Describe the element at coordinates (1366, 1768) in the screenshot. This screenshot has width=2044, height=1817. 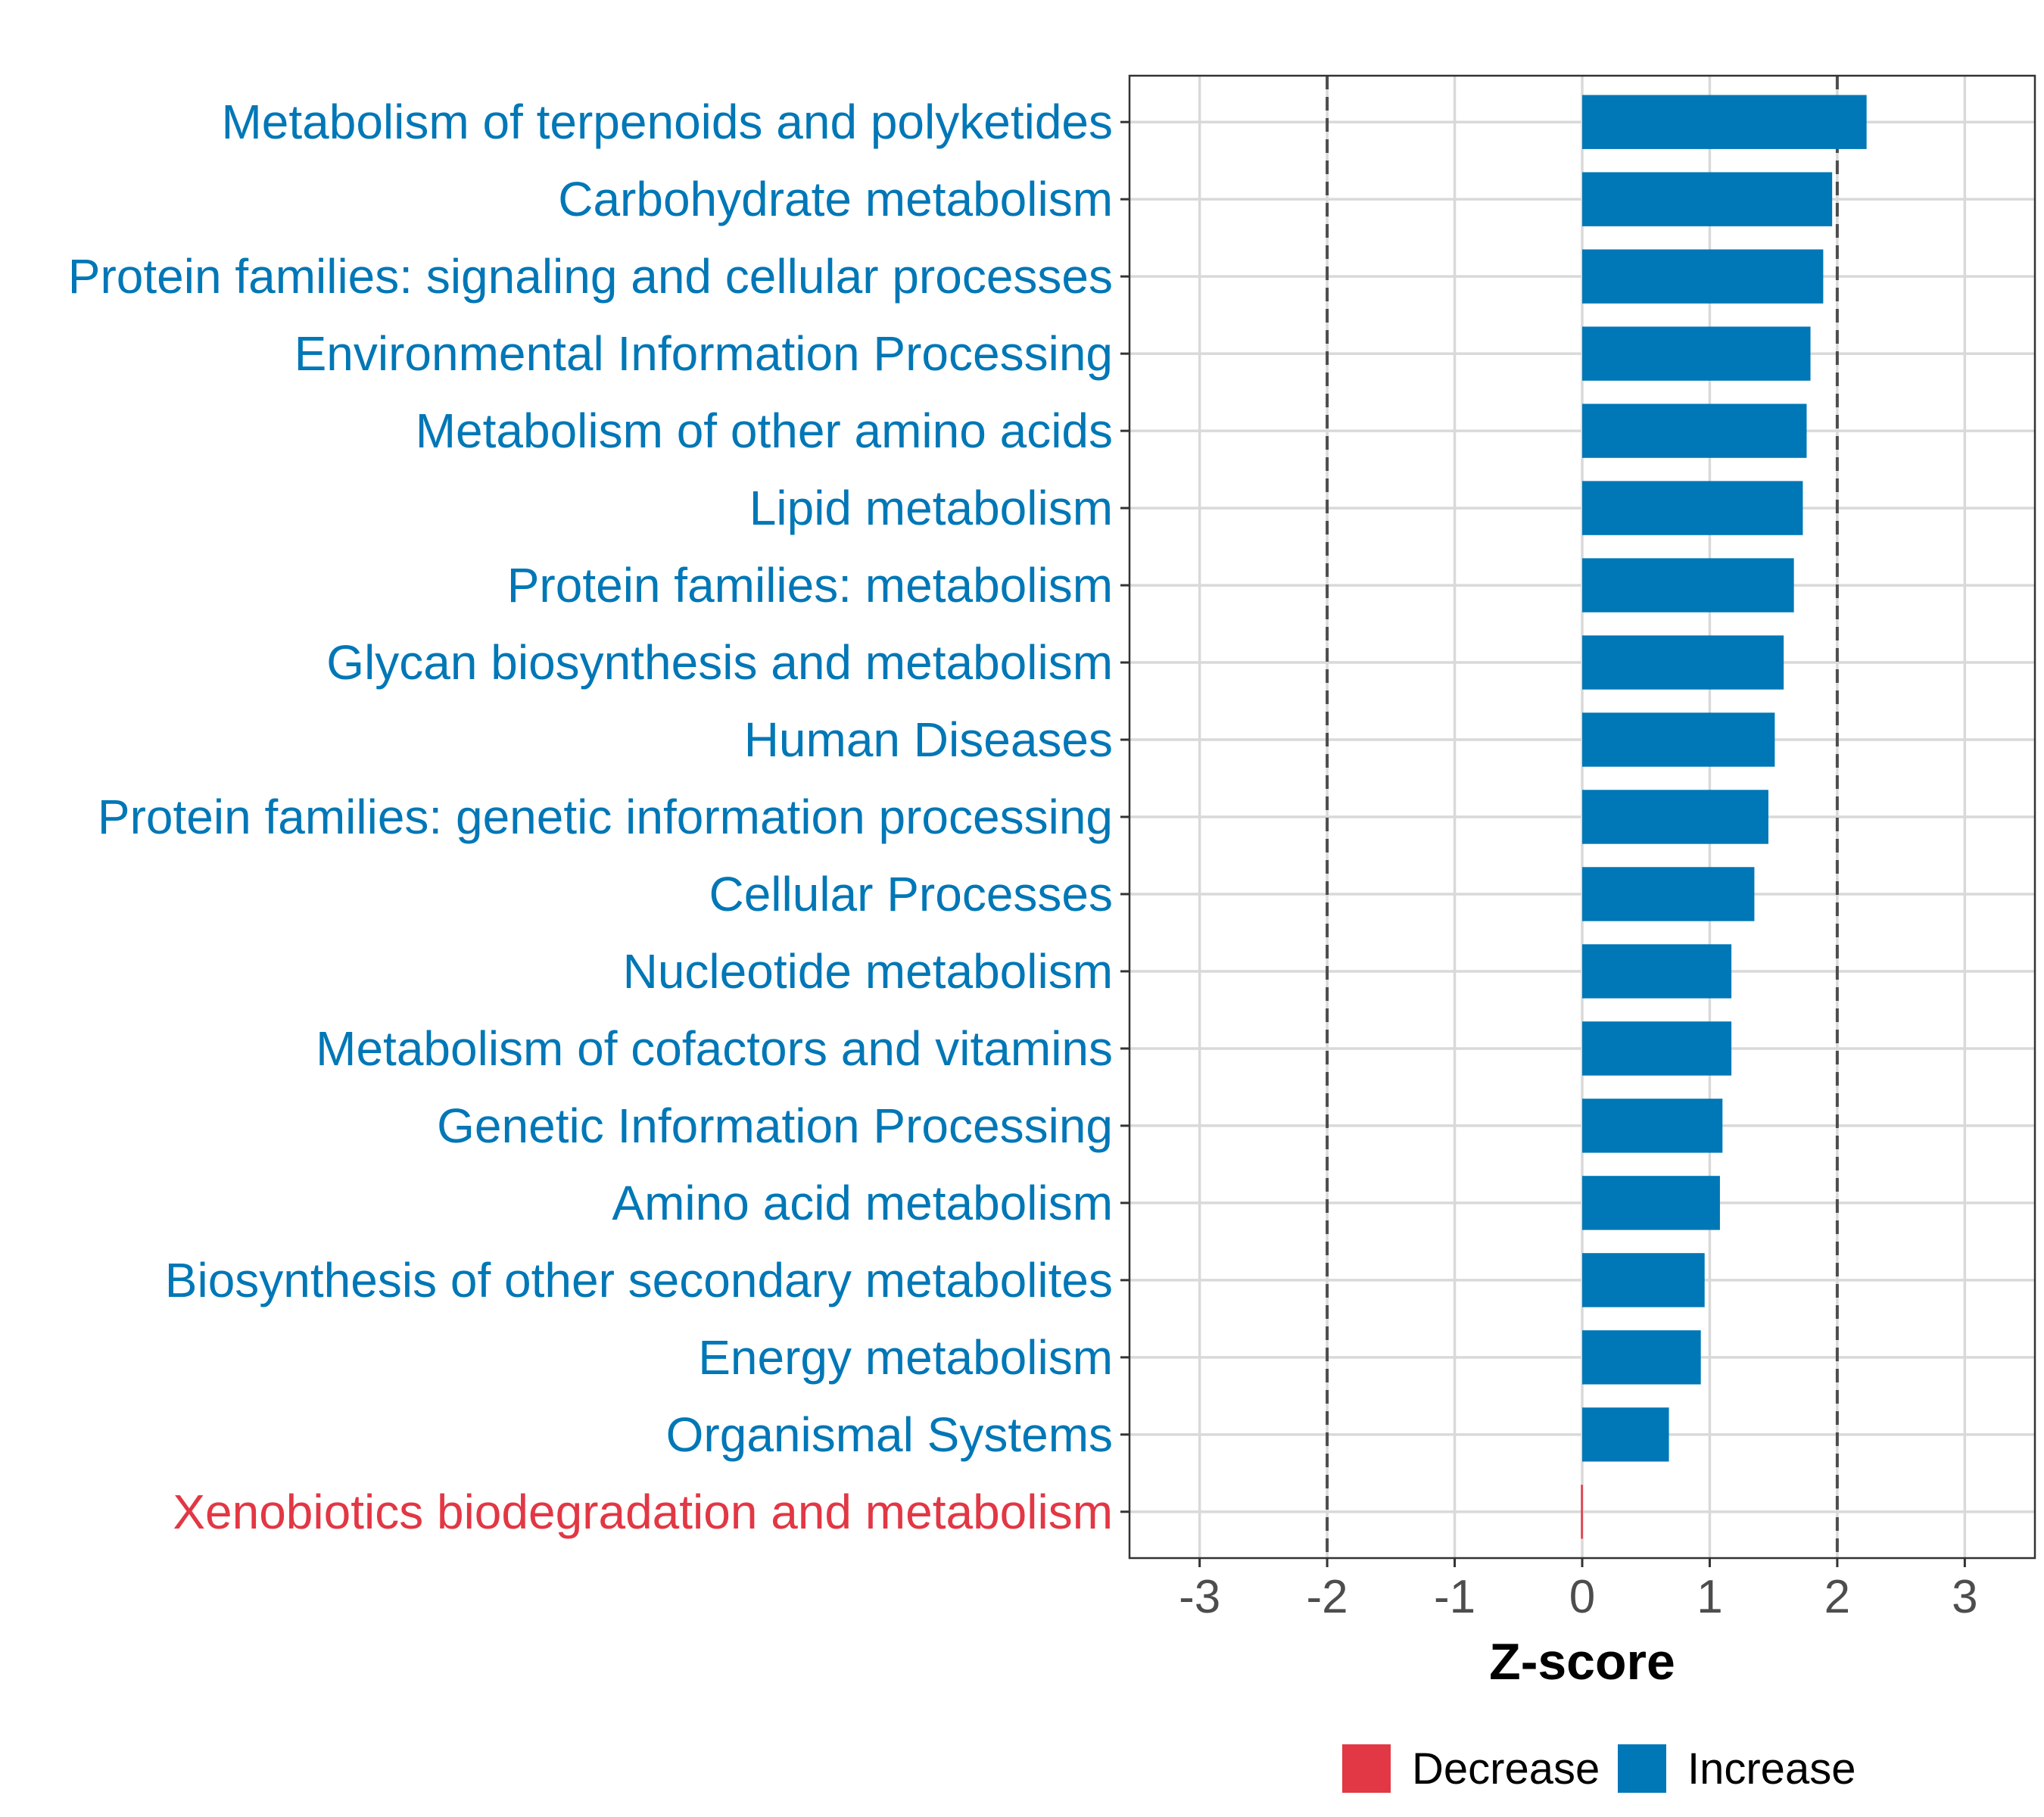
I see `legend-swatch-decrease` at that location.